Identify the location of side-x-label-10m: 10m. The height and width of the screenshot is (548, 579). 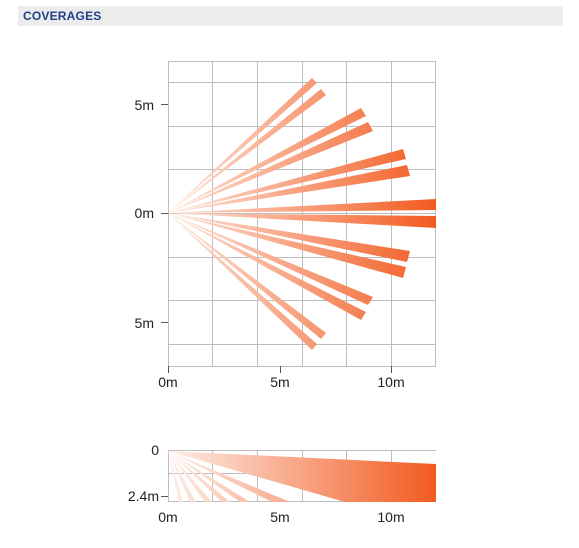
(390, 517).